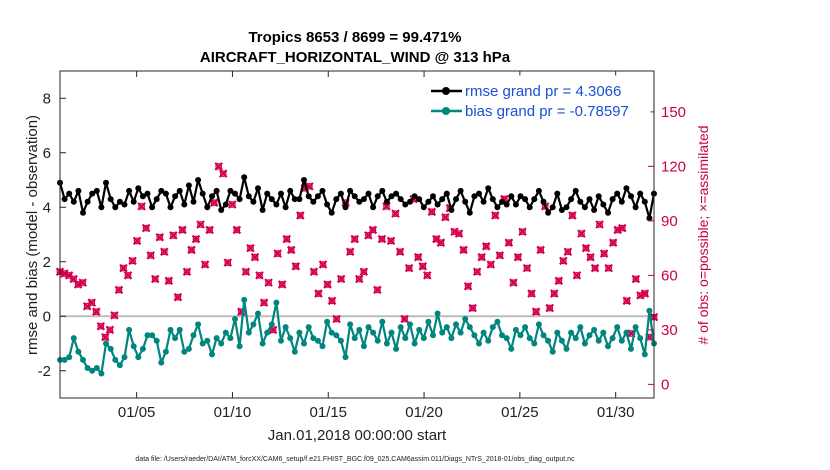 This screenshot has height=470, width=830. What do you see at coordinates (616, 412) in the screenshot?
I see `x-tick-label: 01/30` at bounding box center [616, 412].